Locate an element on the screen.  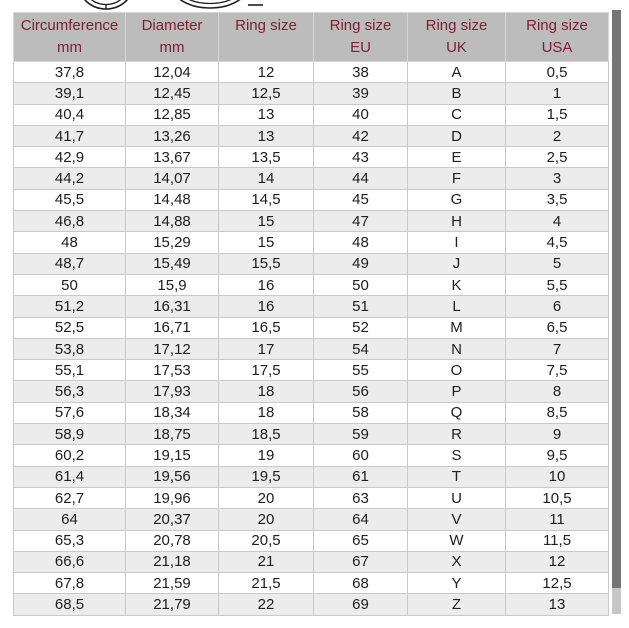
table-cell: 17,93 is located at coordinates (172, 391).